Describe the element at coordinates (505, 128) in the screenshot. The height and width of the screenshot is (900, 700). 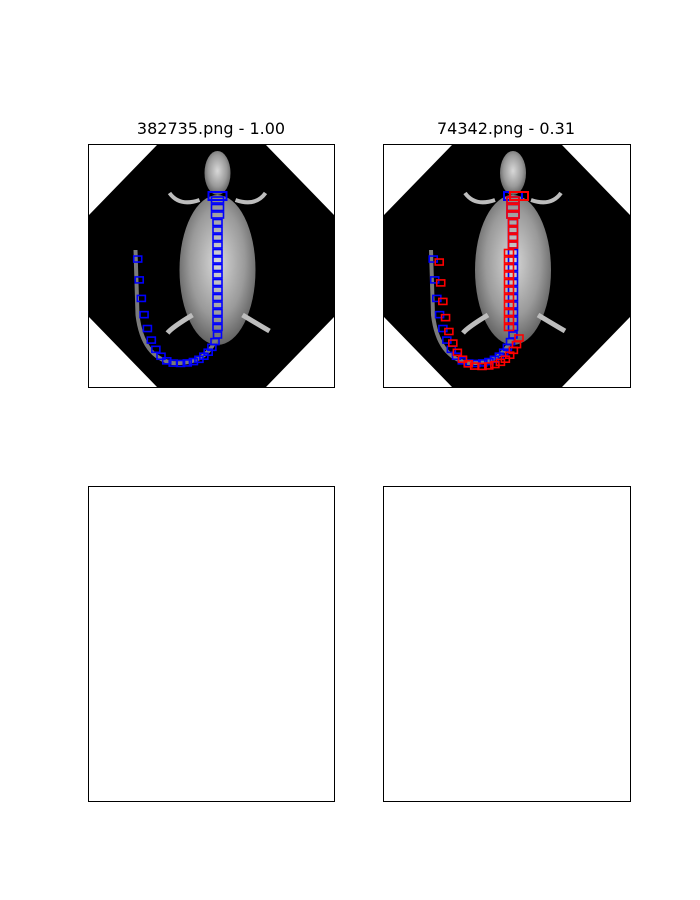
I see `panel-2-title: 74342.png - 0.31` at that location.